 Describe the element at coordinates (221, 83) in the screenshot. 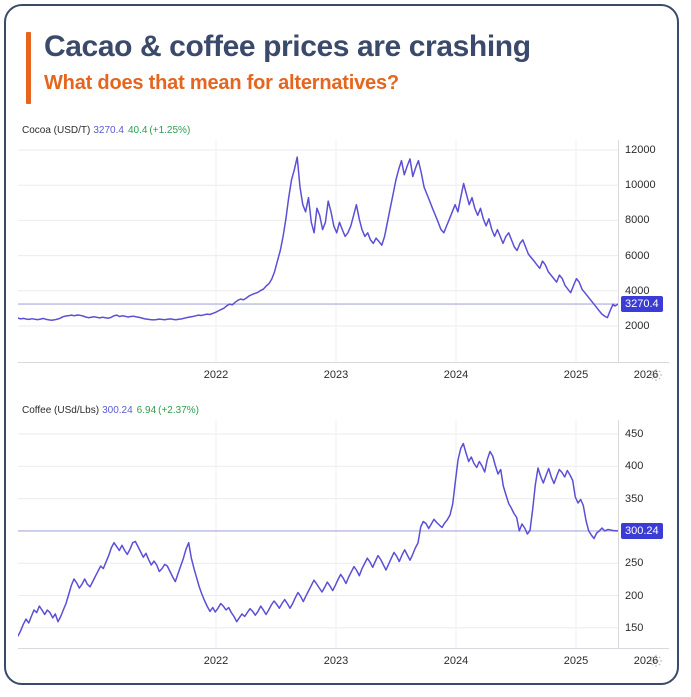

I see `page-subtitle: What does that mean for alternatives?` at that location.